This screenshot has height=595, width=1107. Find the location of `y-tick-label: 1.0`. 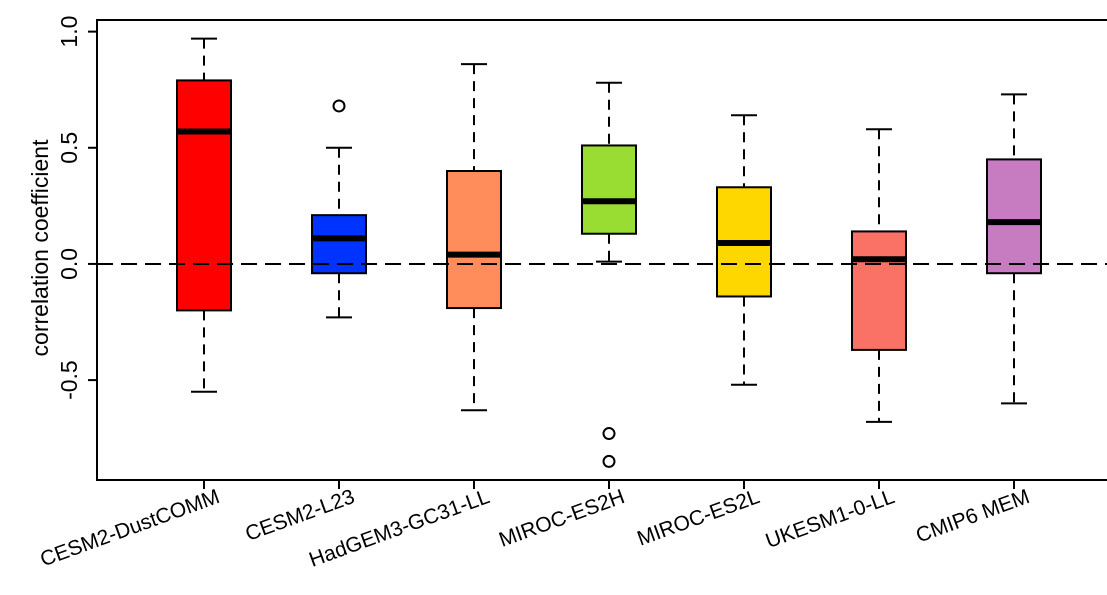

y-tick-label: 1.0 is located at coordinates (69, 32).